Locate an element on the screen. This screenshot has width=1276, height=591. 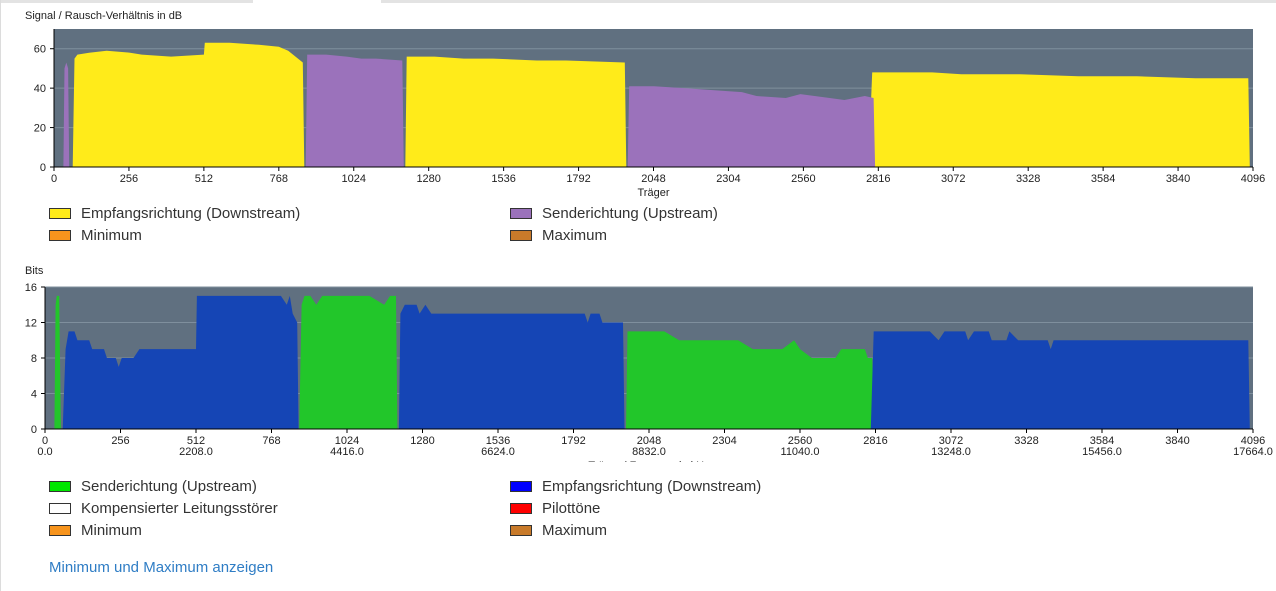
x-tick-label: 256 is located at coordinates (120, 441).